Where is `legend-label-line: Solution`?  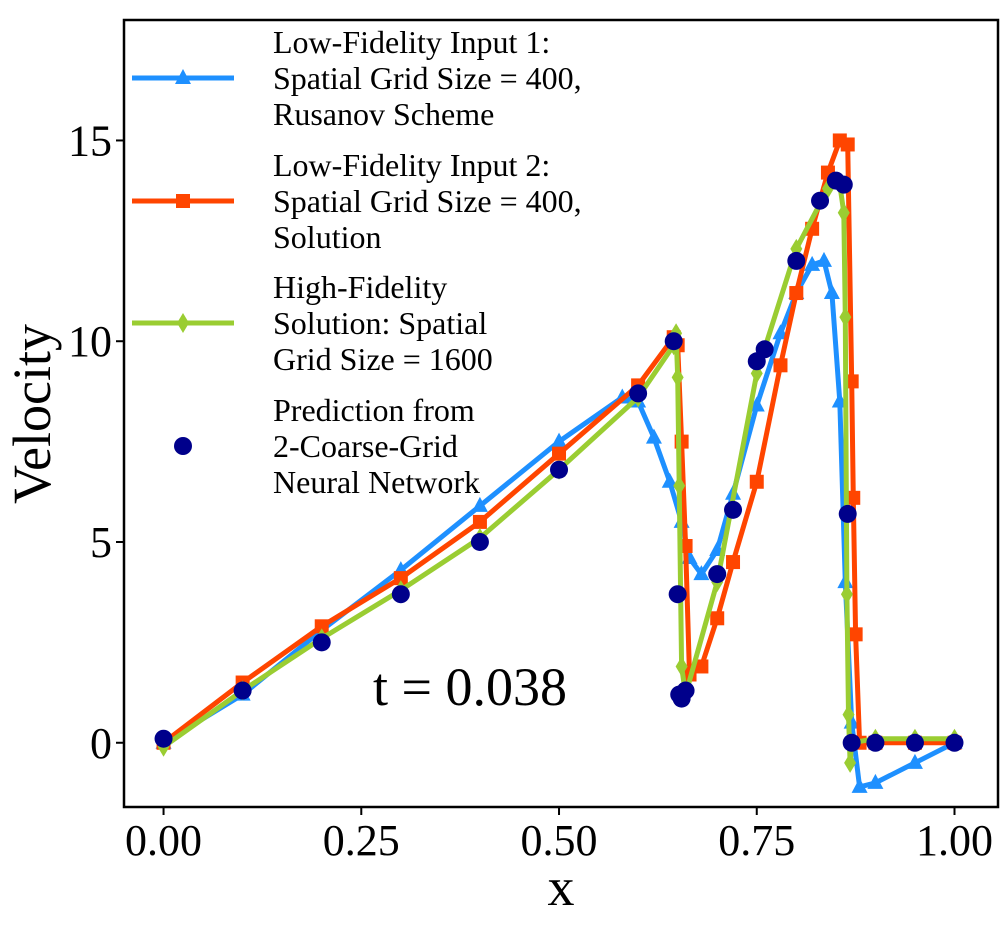 legend-label-line: Solution is located at coordinates (327, 237).